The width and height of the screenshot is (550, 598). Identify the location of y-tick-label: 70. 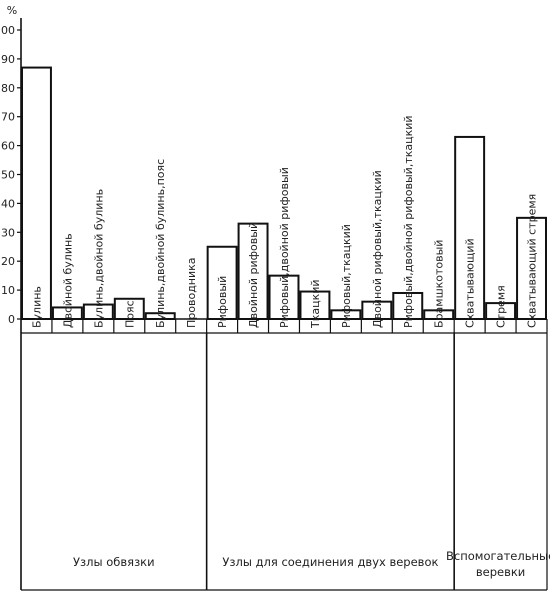
(8, 117).